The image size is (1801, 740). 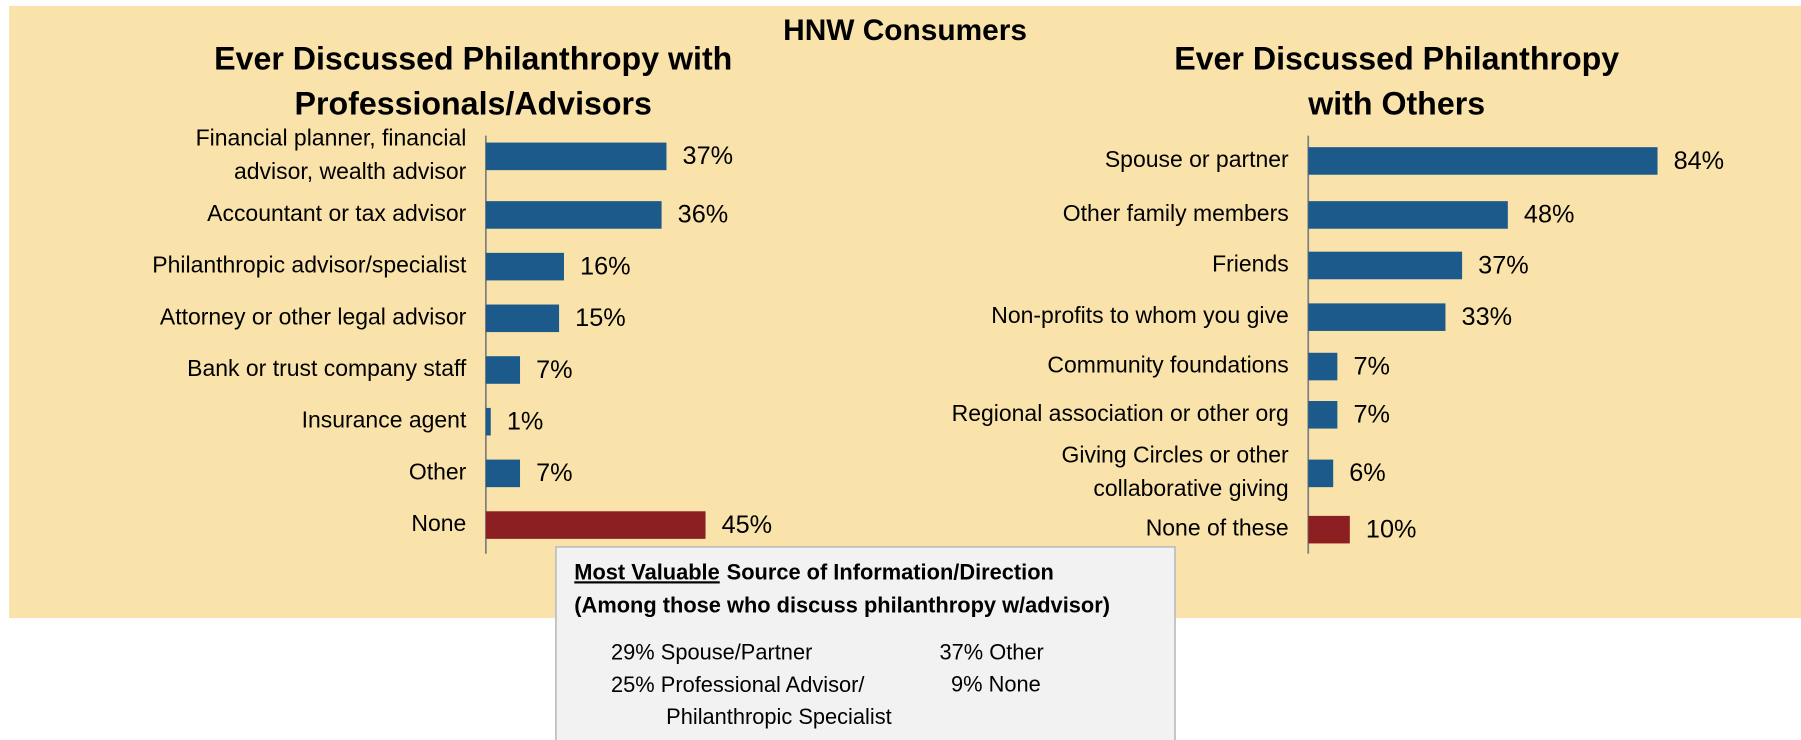 I want to click on category-label: Accountant or tax advisor, so click(x=337, y=213).